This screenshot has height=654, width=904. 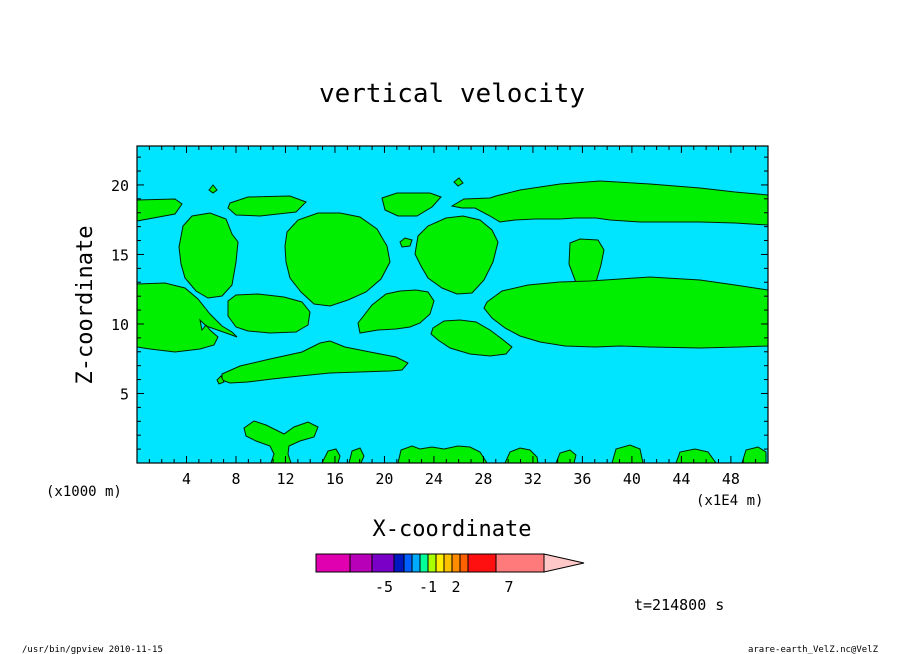 What do you see at coordinates (434, 479) in the screenshot?
I see `x-tick-label: 24` at bounding box center [434, 479].